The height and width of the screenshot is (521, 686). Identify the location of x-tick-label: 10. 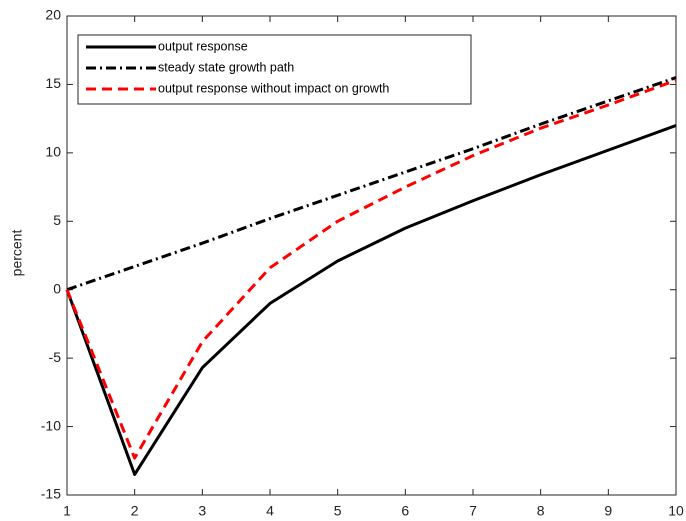
(676, 511).